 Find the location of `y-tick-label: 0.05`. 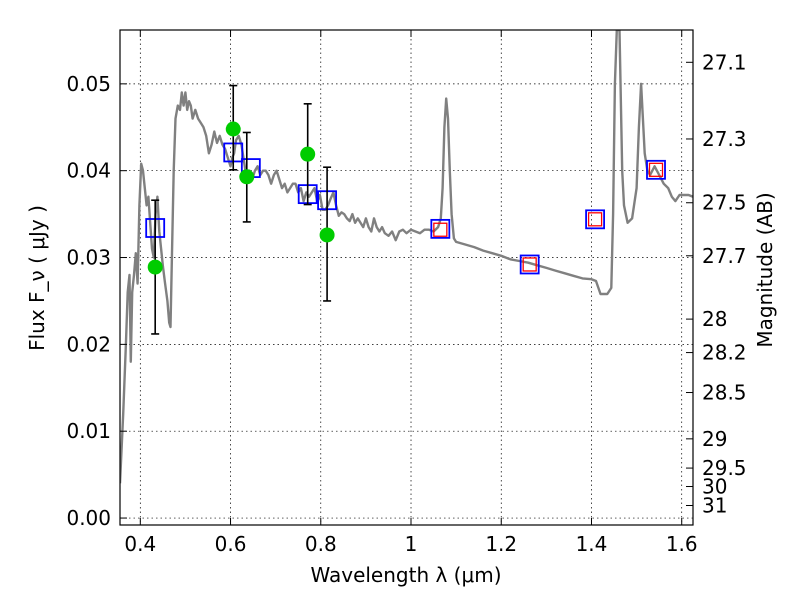

y-tick-label: 0.05 is located at coordinates (88, 84).